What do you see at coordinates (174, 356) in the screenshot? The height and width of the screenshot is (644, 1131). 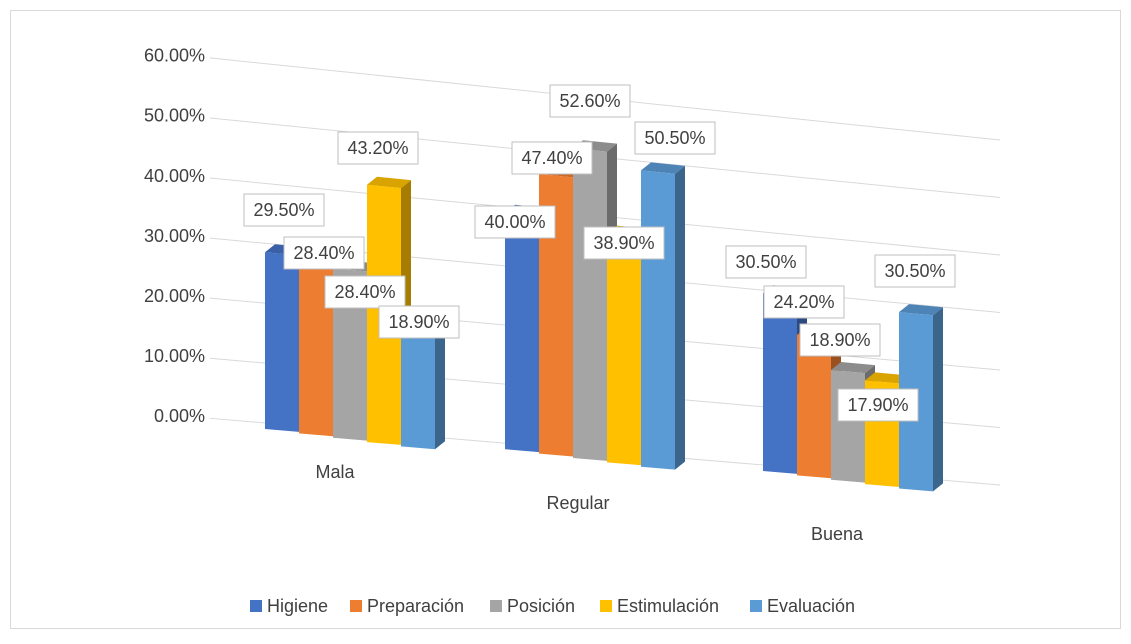 I see `y-tick-label: 10.00%` at bounding box center [174, 356].